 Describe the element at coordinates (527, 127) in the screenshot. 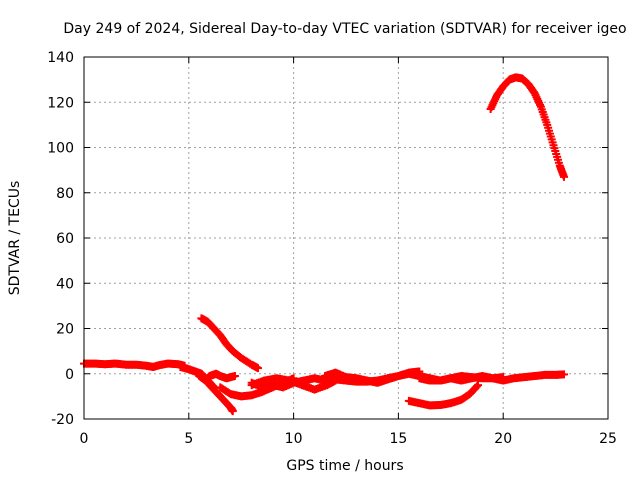

I see `series-arc-l` at that location.